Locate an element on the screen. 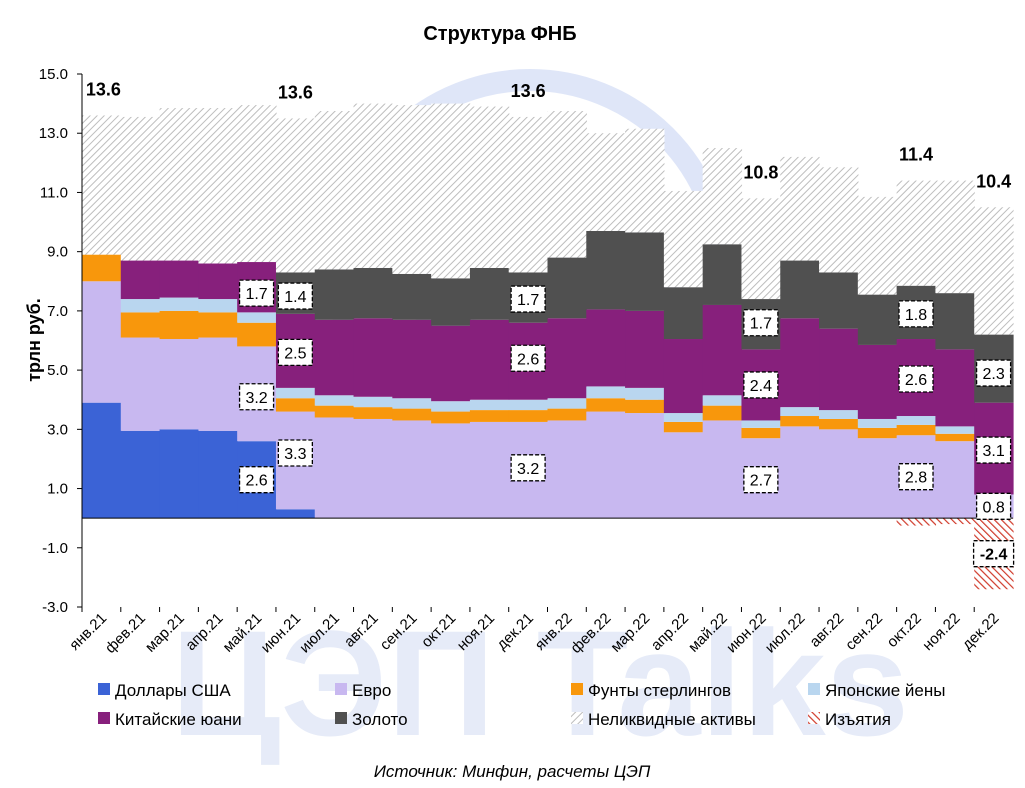  total-label: 11.4 is located at coordinates (916, 155).